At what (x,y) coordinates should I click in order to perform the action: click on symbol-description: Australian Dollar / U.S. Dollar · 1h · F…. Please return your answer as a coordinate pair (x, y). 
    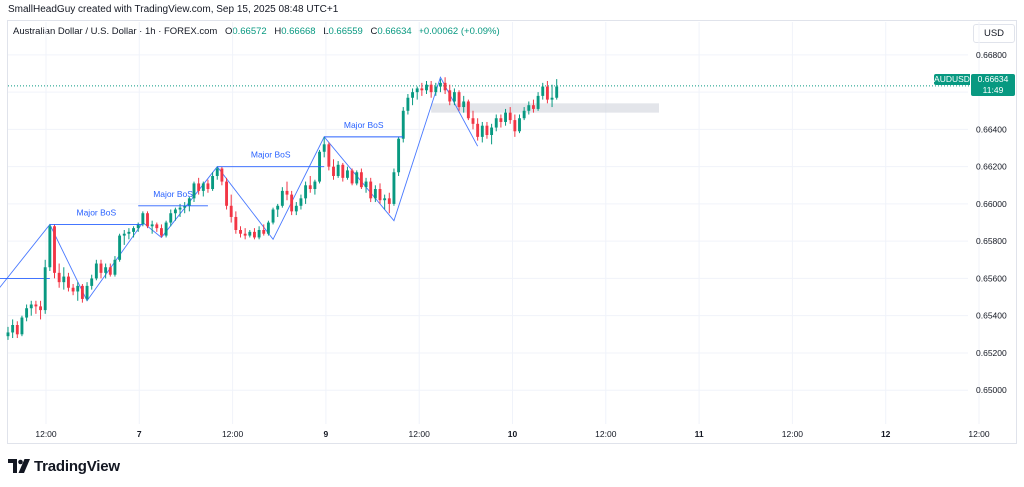
    Looking at the image, I should click on (115, 31).